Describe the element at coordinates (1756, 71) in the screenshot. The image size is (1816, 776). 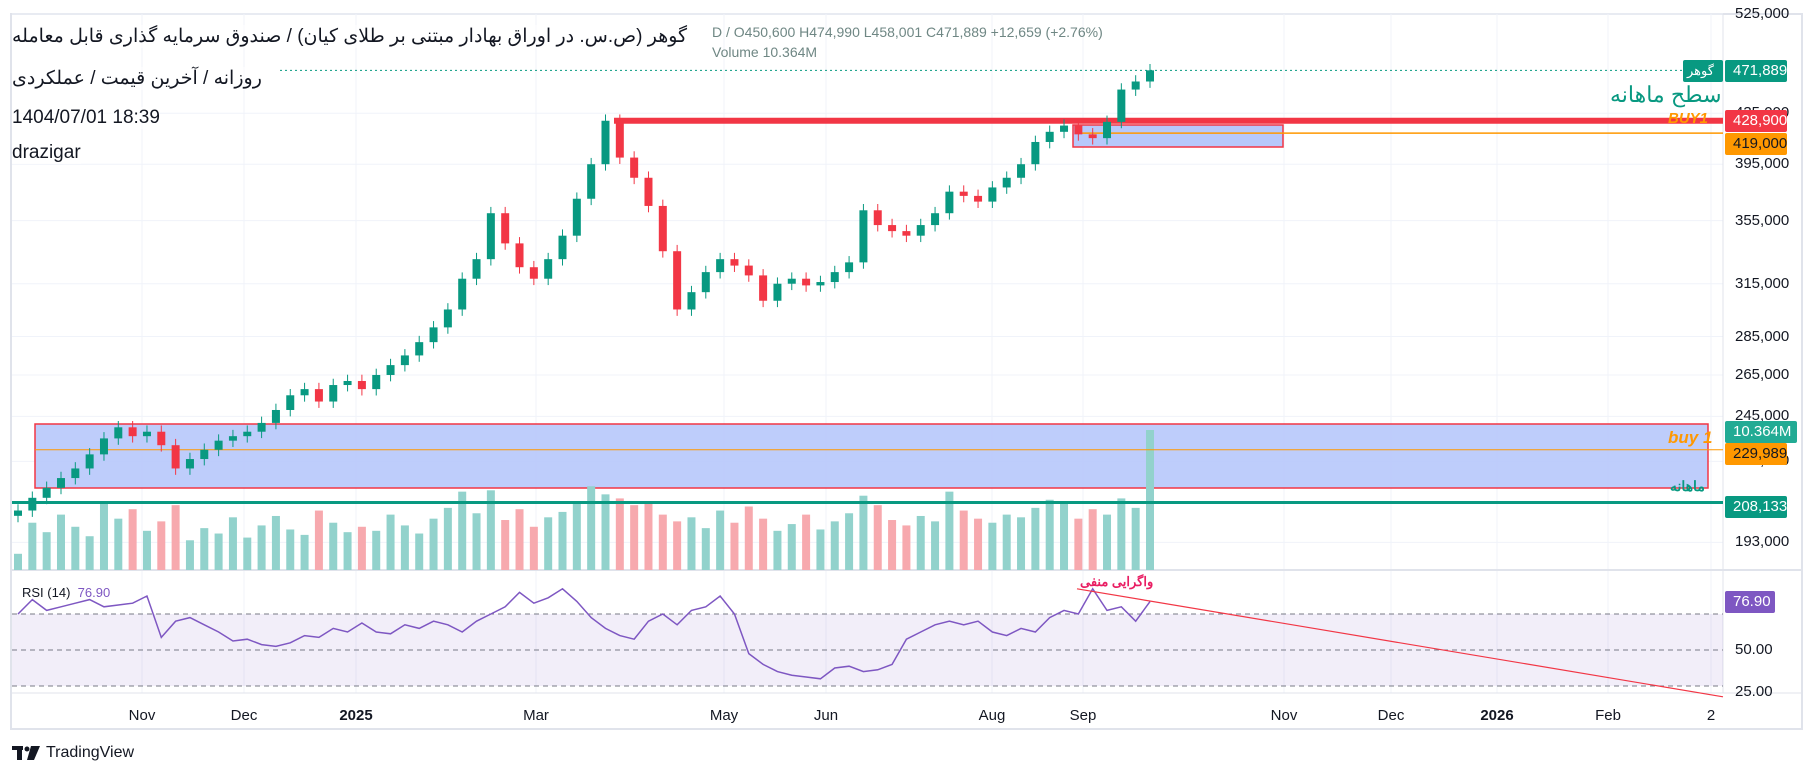
I see `last-price-tag: 471,889` at that location.